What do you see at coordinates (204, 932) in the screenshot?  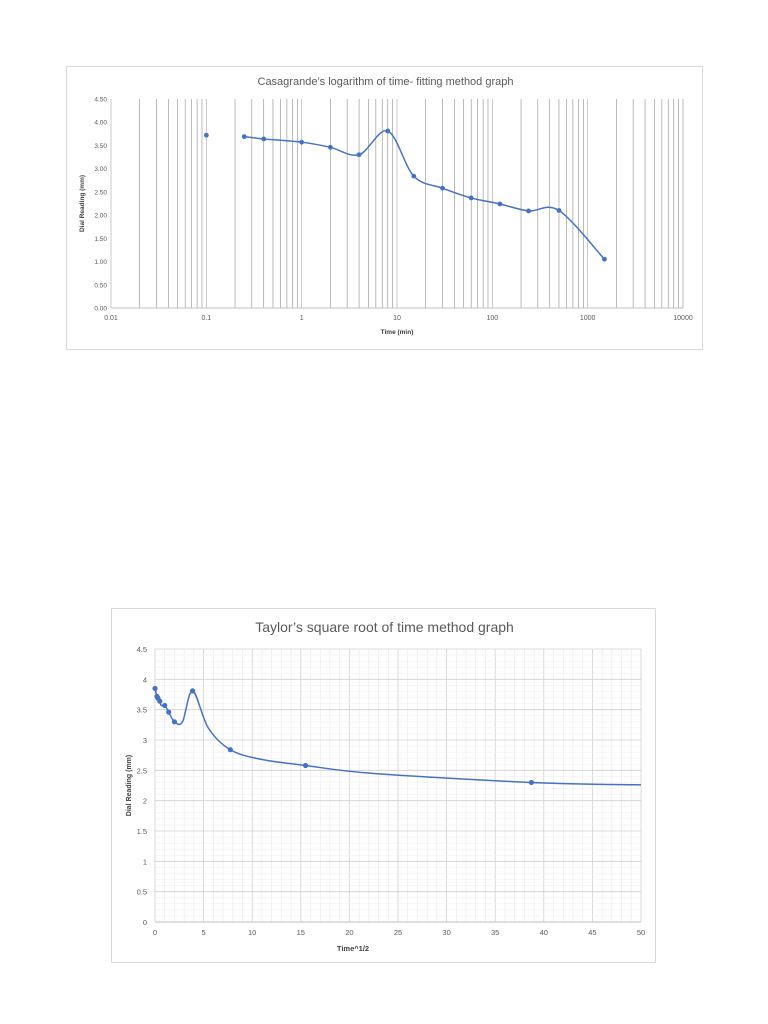 I see `x-tick-label: 5` at bounding box center [204, 932].